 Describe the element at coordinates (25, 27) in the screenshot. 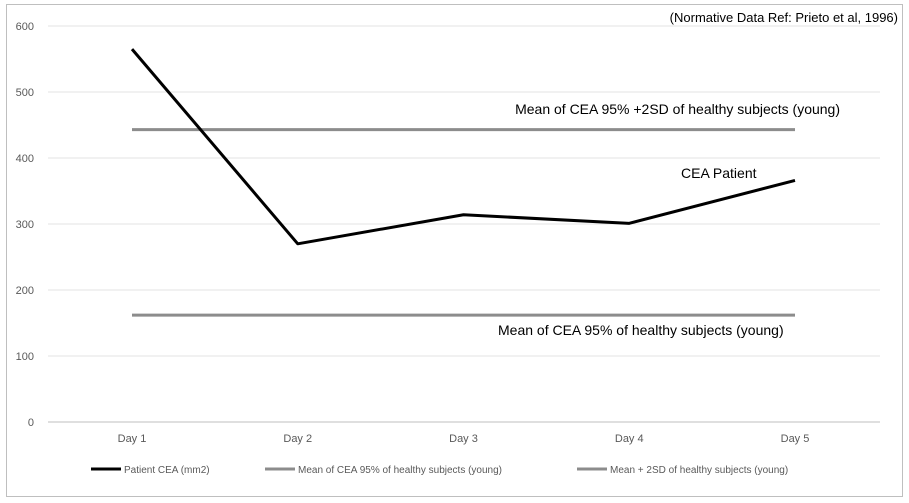

I see `y-tick-label: 600` at that location.